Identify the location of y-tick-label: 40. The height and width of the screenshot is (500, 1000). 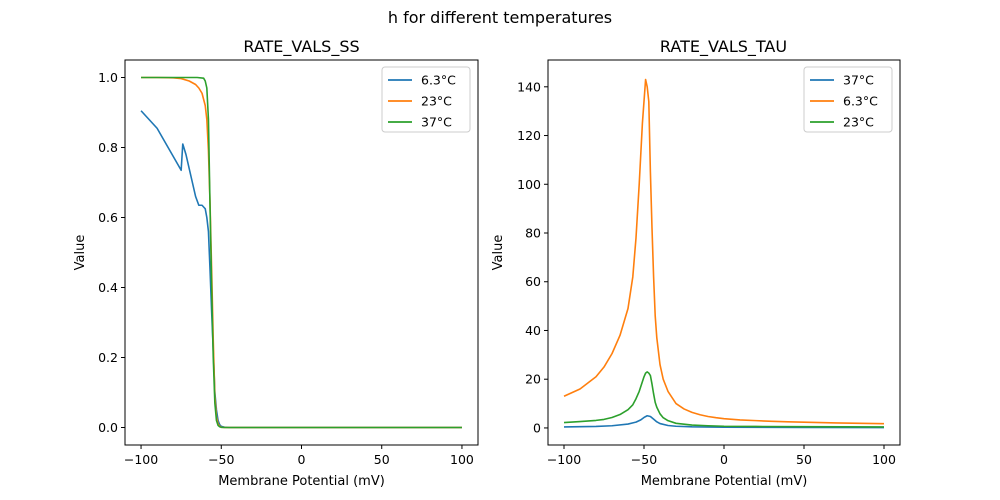
(533, 330).